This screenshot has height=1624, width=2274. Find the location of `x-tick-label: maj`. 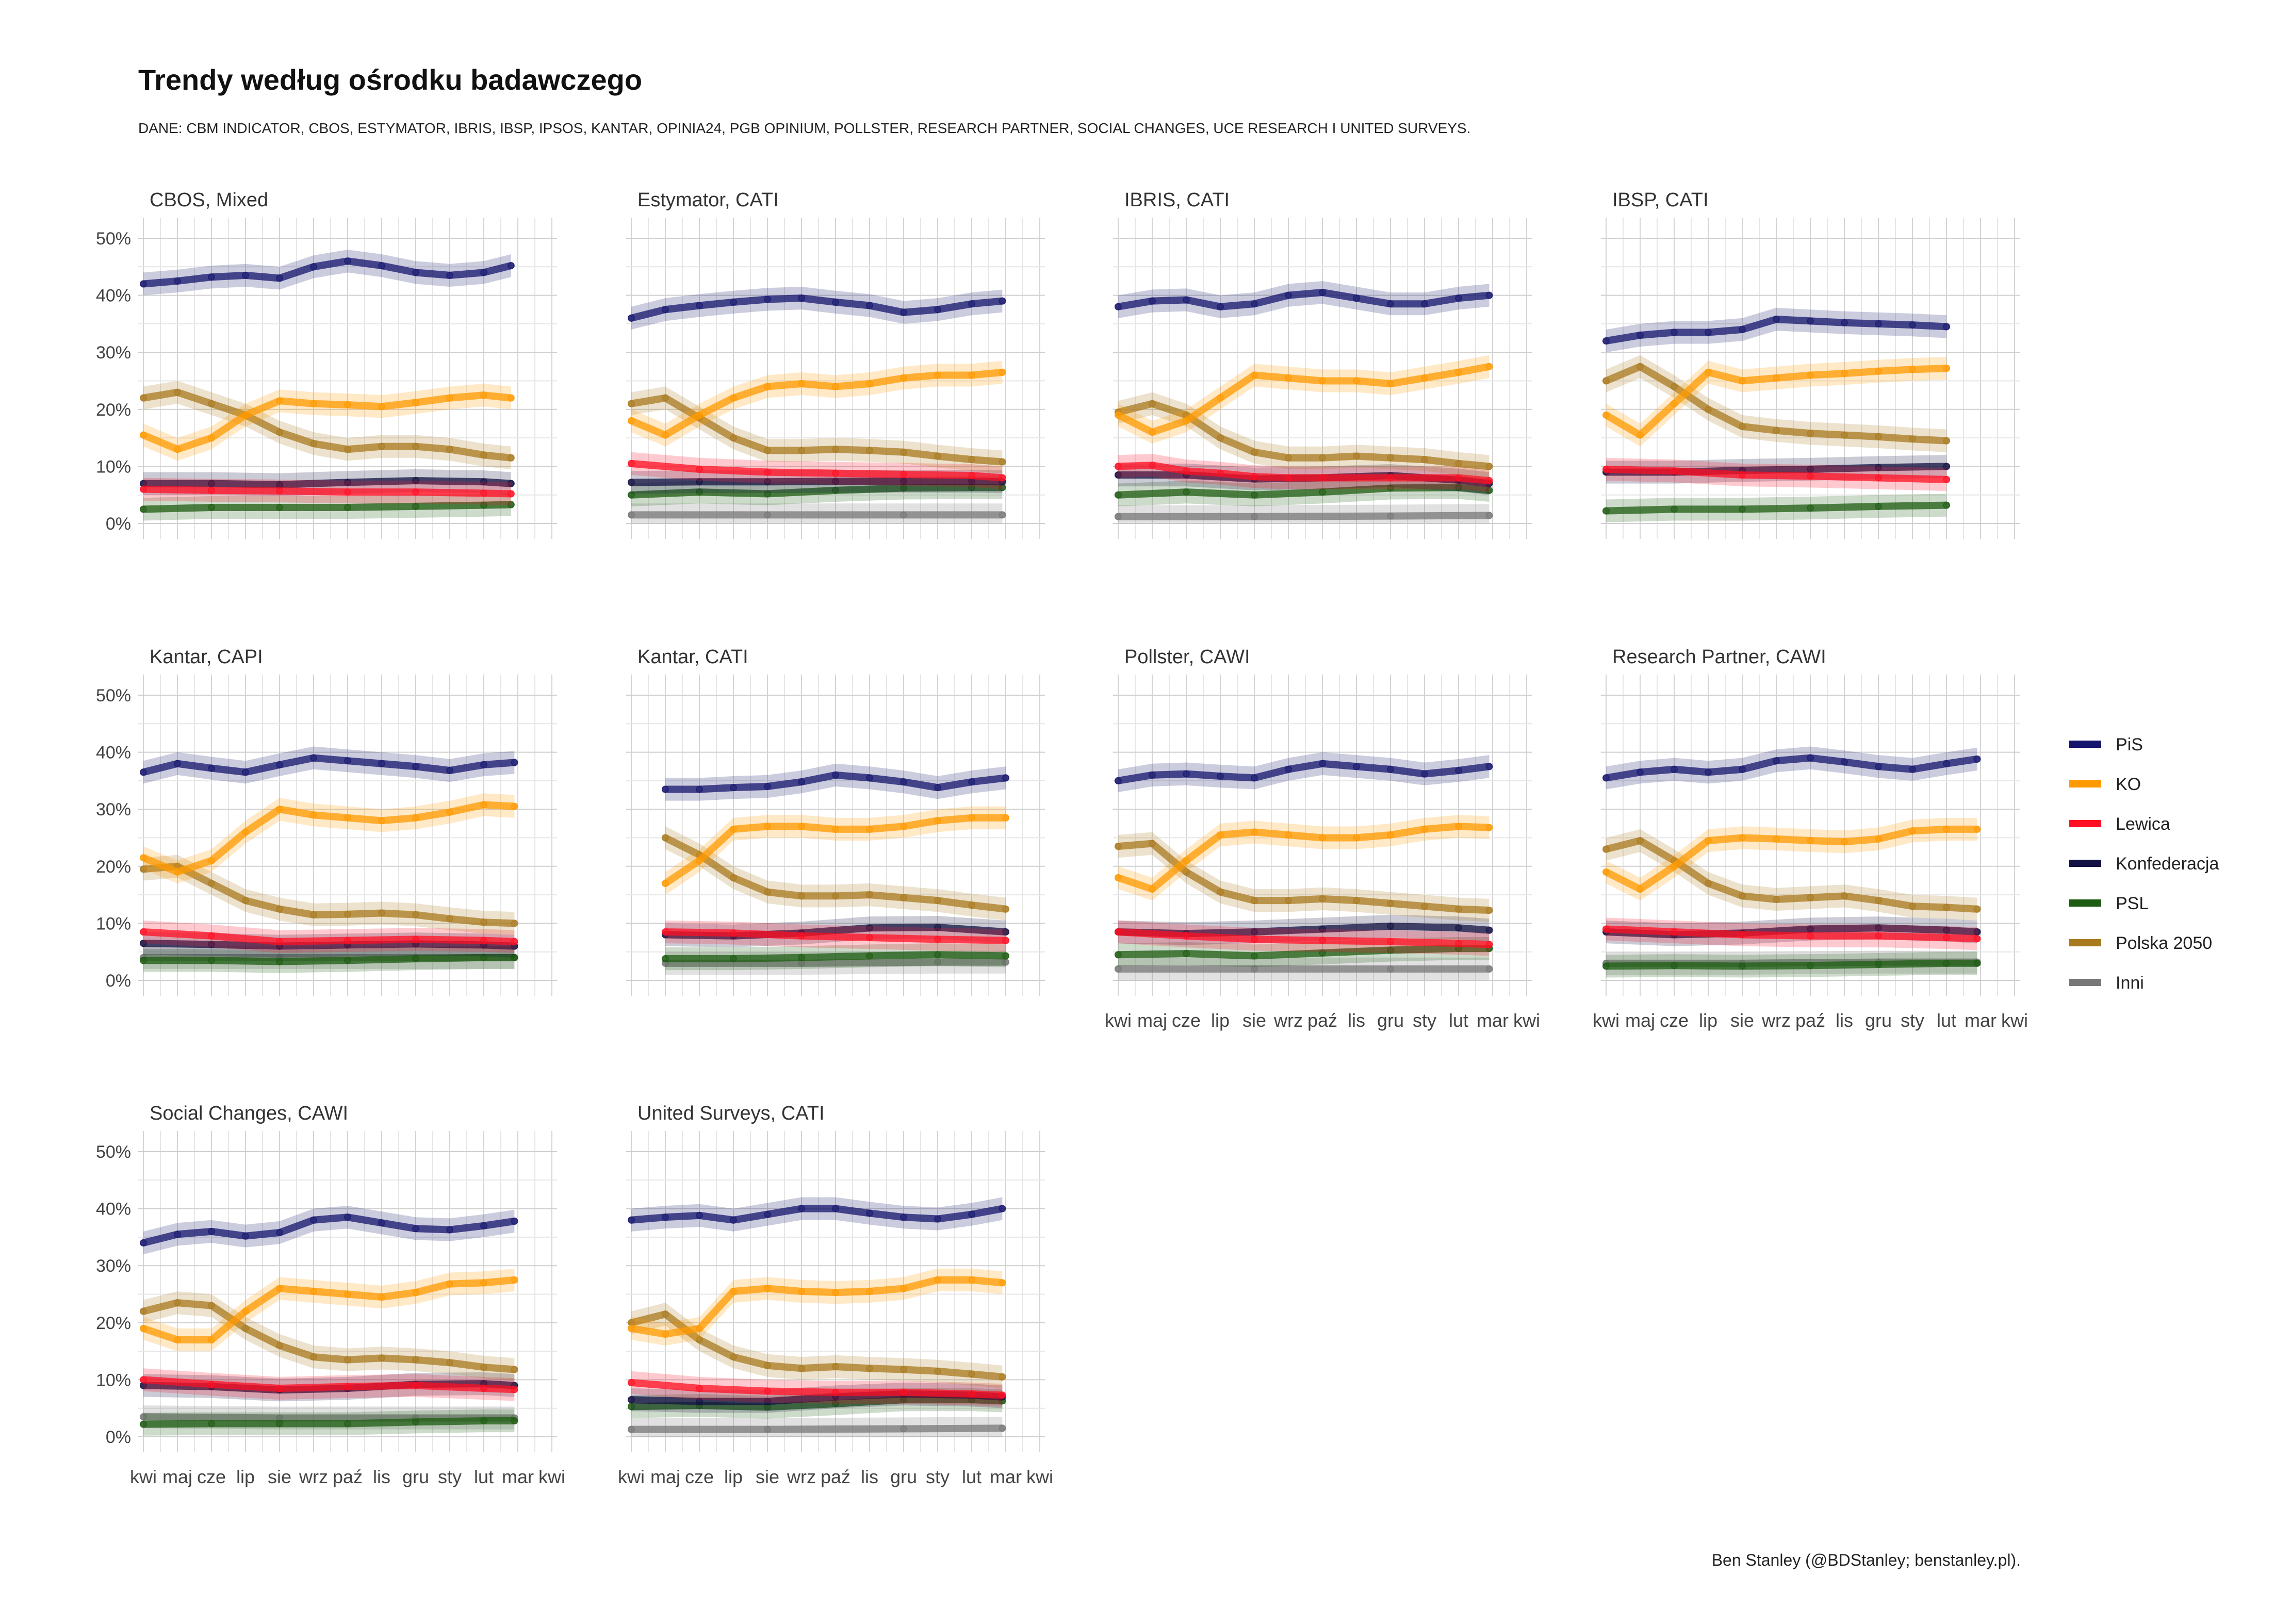

x-tick-label: maj is located at coordinates (1152, 1020).